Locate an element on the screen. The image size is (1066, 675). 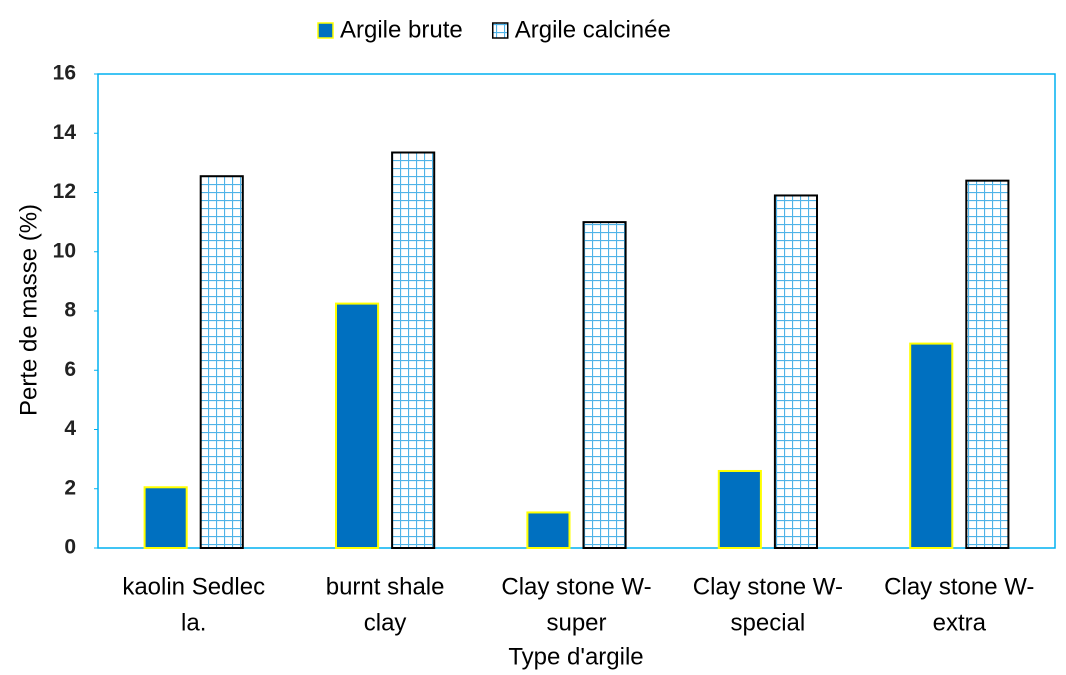
y-tick-label: 10 is located at coordinates (64, 250).